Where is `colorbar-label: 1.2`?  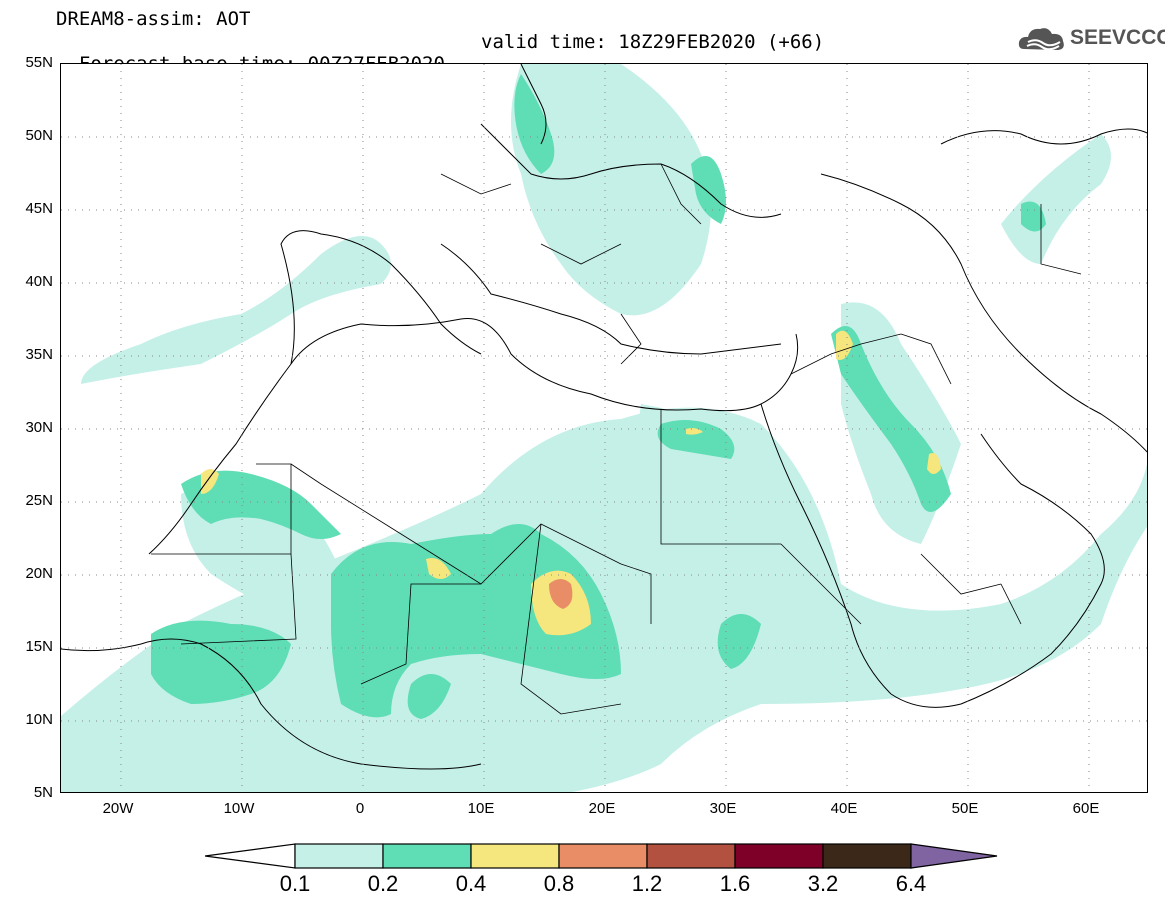
colorbar-label: 1.2 is located at coordinates (647, 883).